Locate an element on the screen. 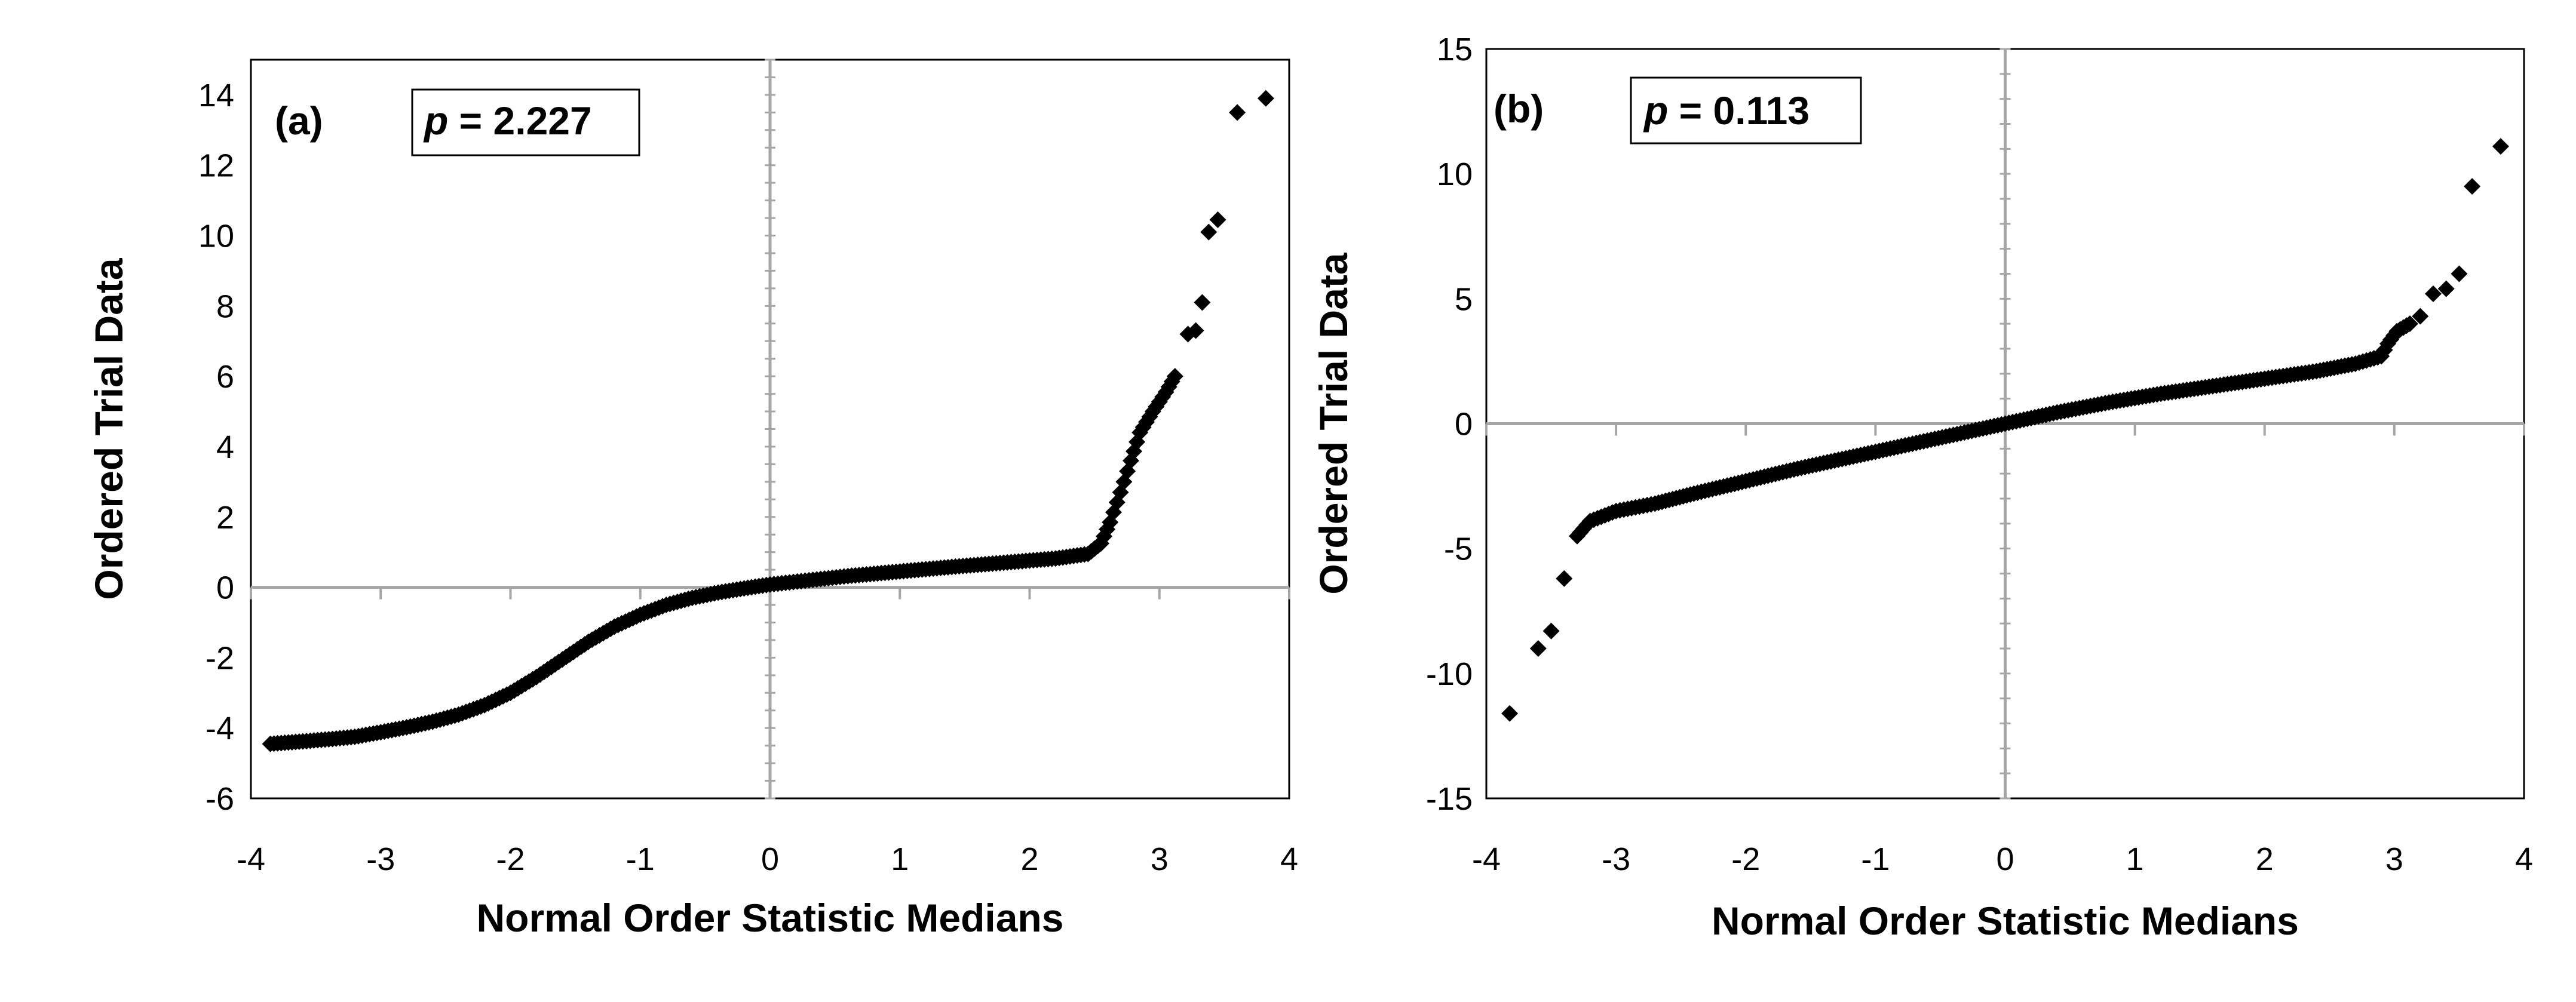  y-tick-label: -2 is located at coordinates (220, 658).